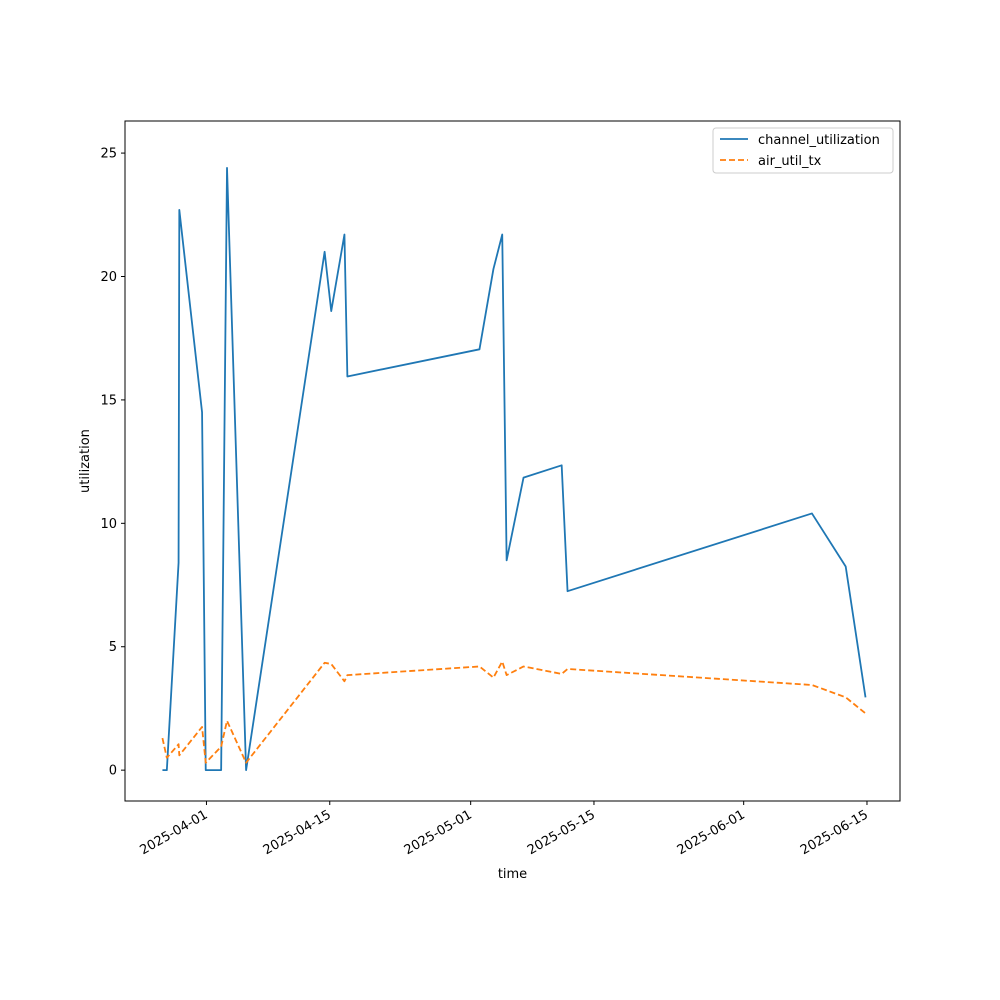 The width and height of the screenshot is (1000, 1000). I want to click on y-tick-label: 10, so click(108, 524).